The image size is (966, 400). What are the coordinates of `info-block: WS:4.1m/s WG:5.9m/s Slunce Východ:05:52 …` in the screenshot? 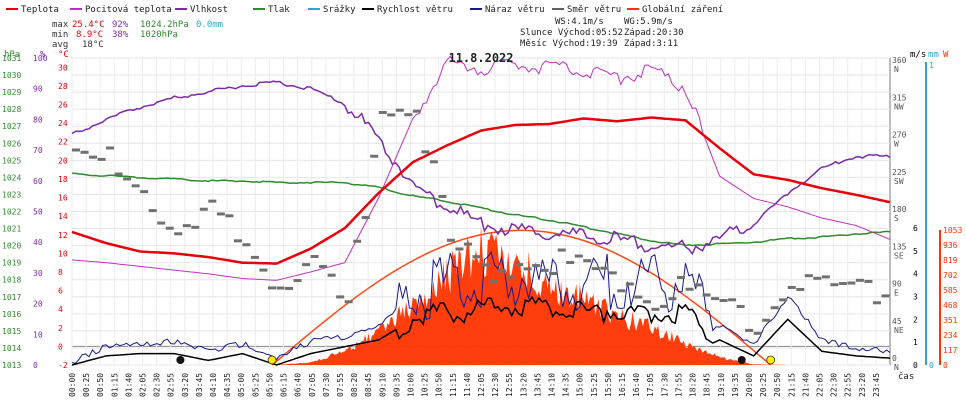 It's located at (602, 33).